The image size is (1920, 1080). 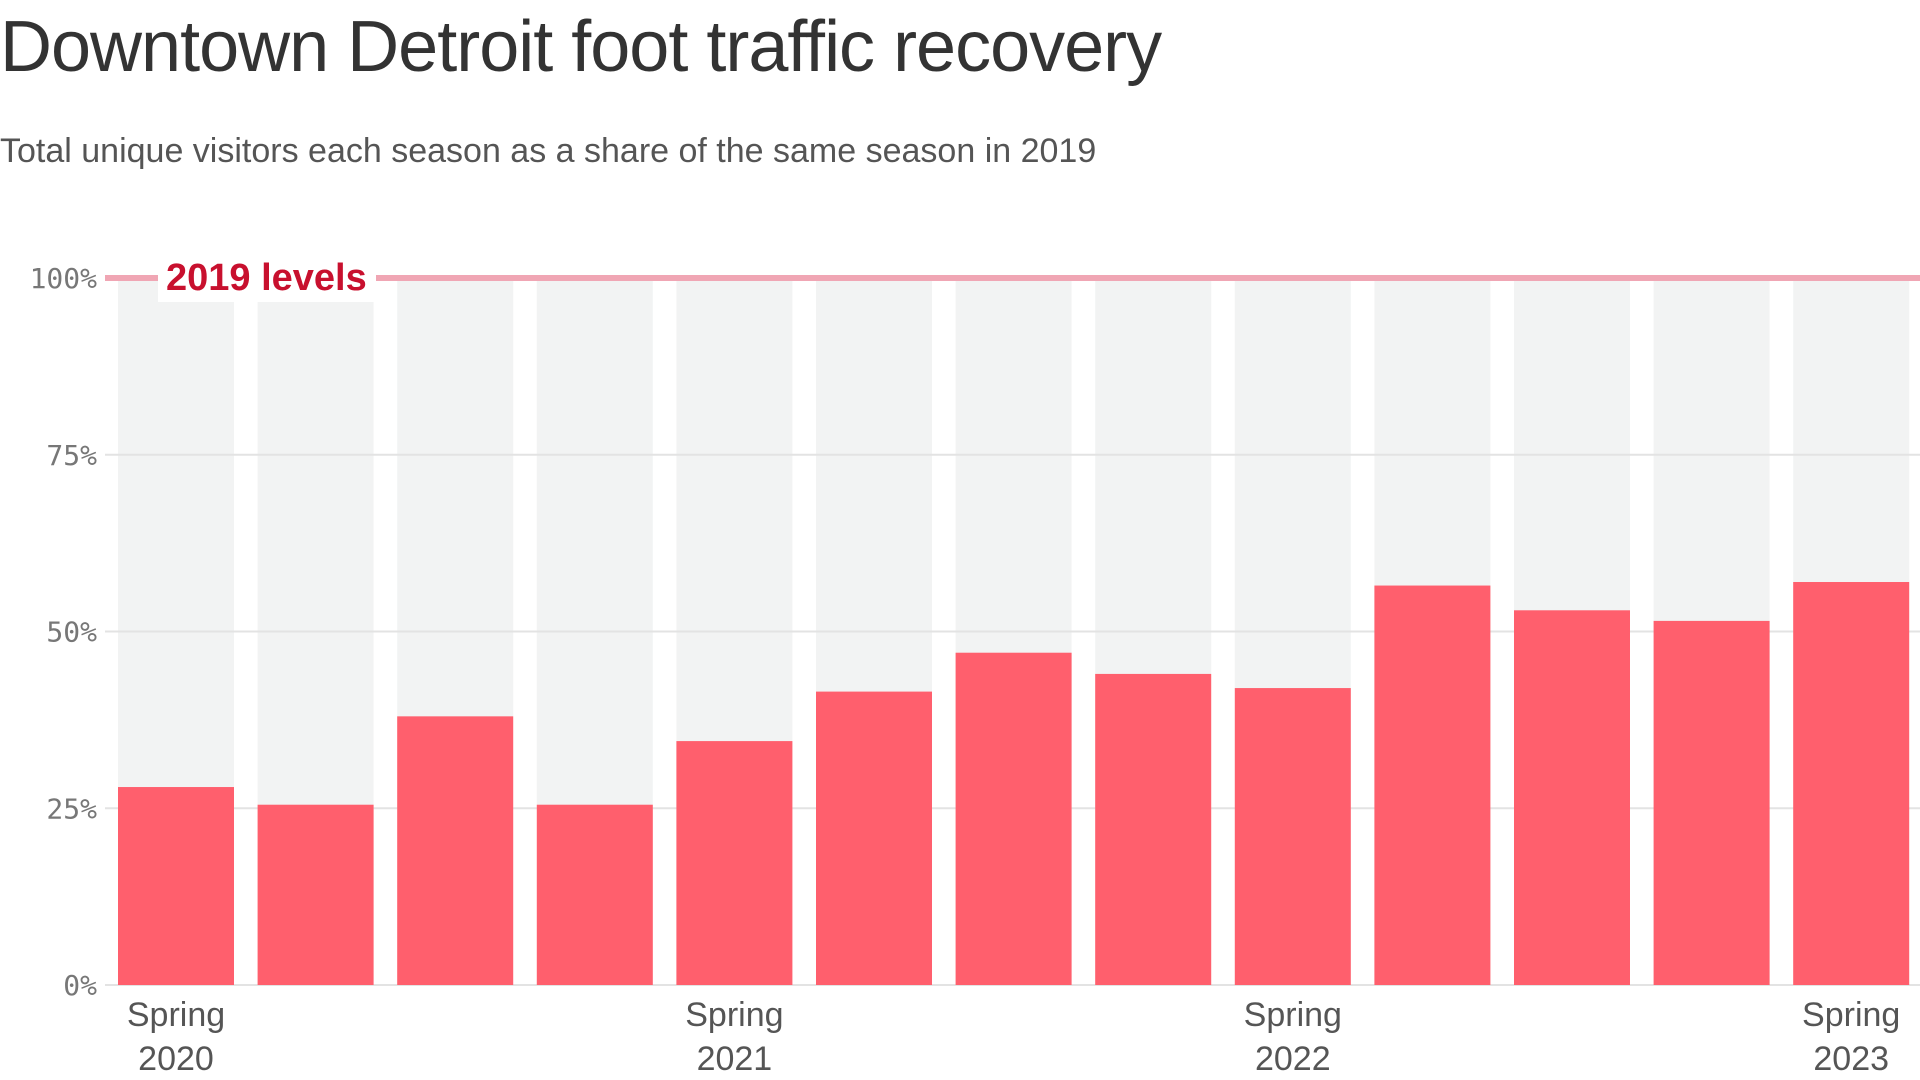 What do you see at coordinates (1012, 278) in the screenshot?
I see `reference-line-group: 2019 levels` at bounding box center [1012, 278].